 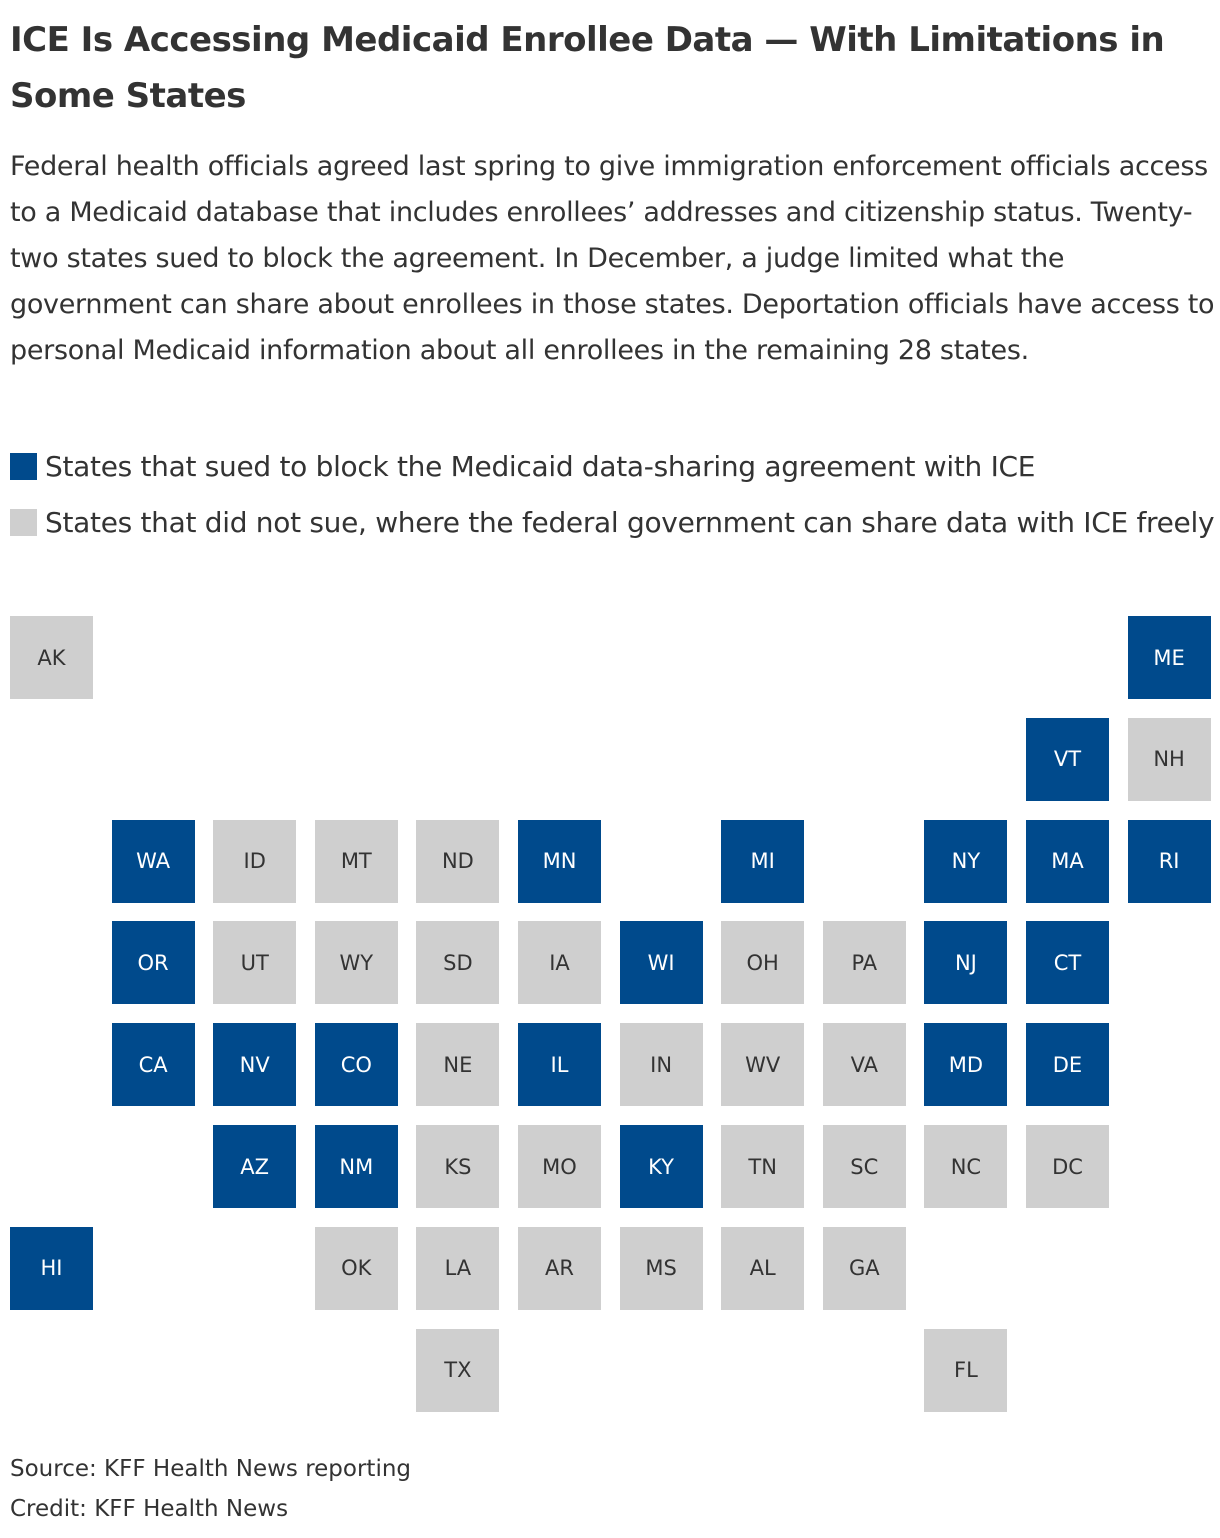 I want to click on state-tile: MN, so click(x=559, y=861).